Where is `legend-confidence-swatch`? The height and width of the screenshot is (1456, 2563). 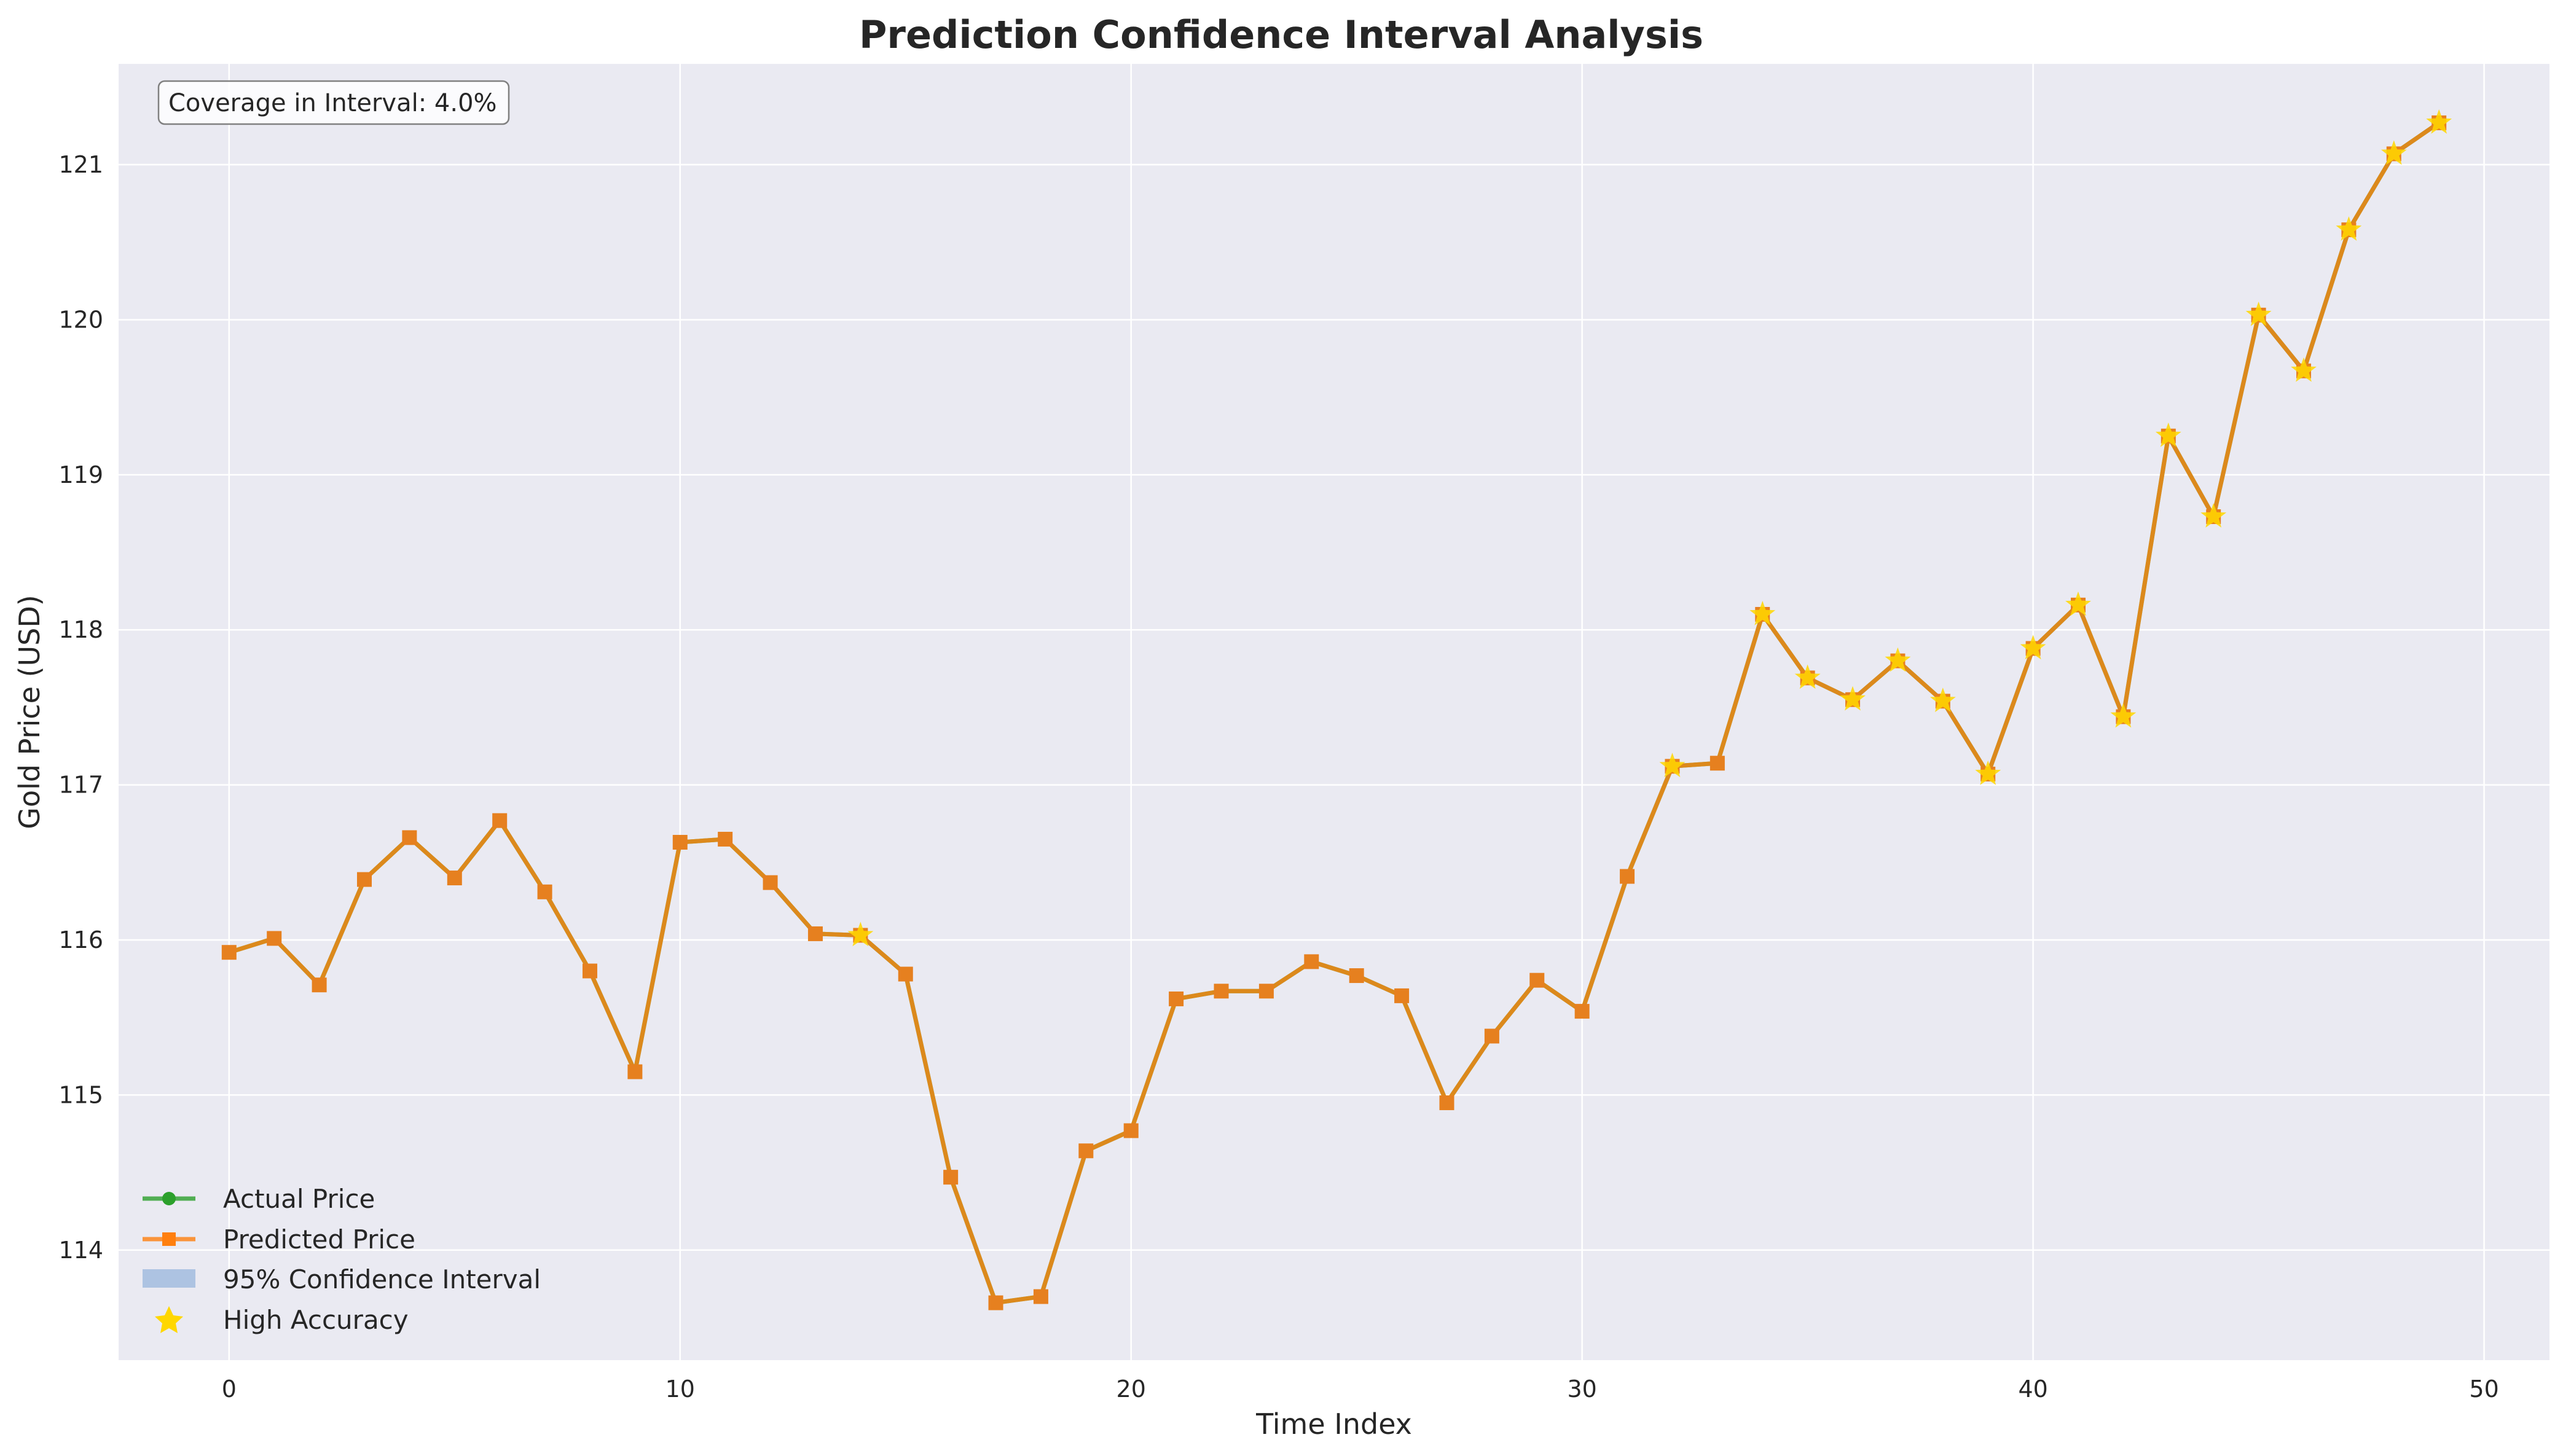 legend-confidence-swatch is located at coordinates (169, 1278).